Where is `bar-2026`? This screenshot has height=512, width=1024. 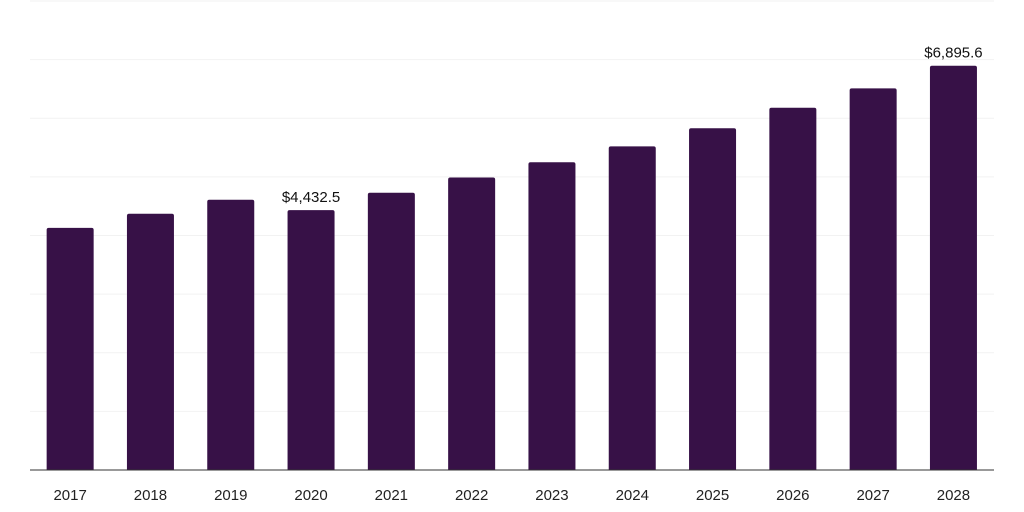
bar-2026 is located at coordinates (793, 288).